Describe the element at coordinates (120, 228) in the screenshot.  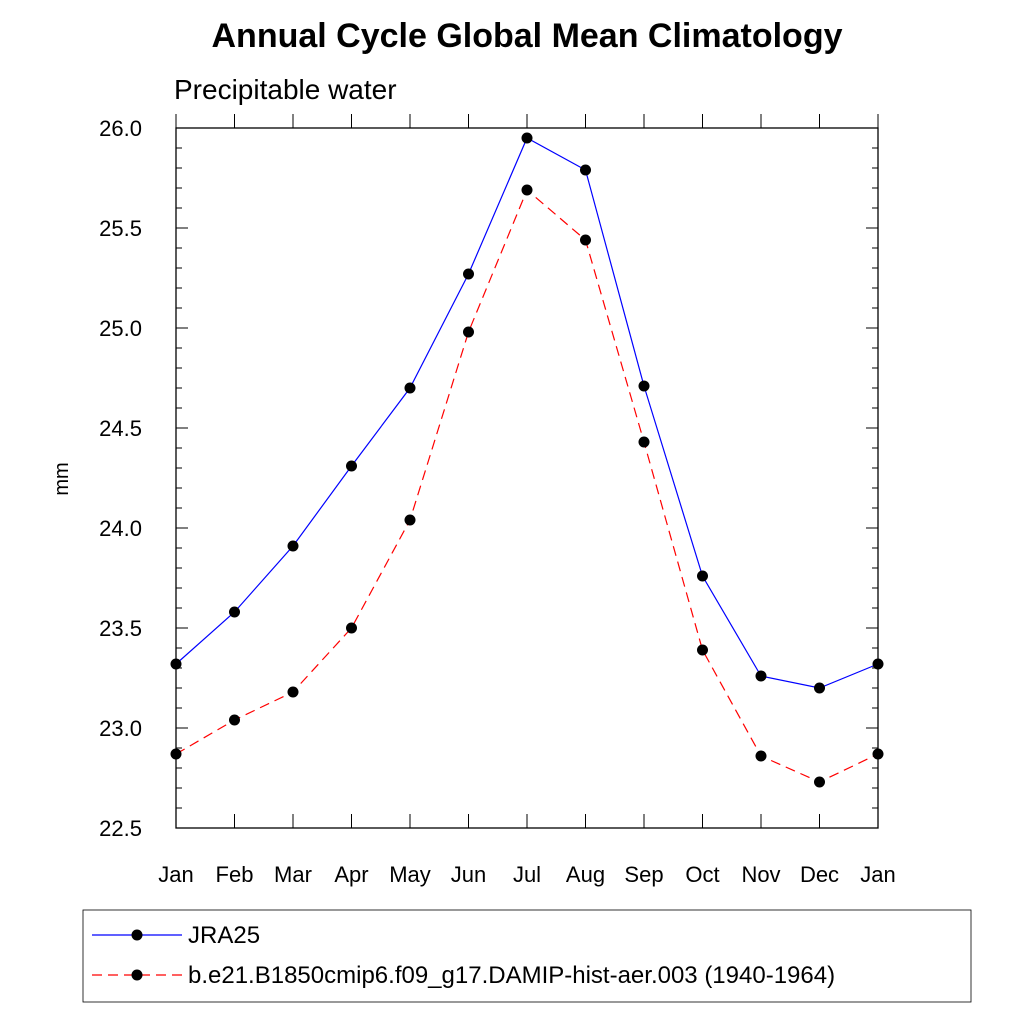
I see `y-tick-label: 25.5` at that location.